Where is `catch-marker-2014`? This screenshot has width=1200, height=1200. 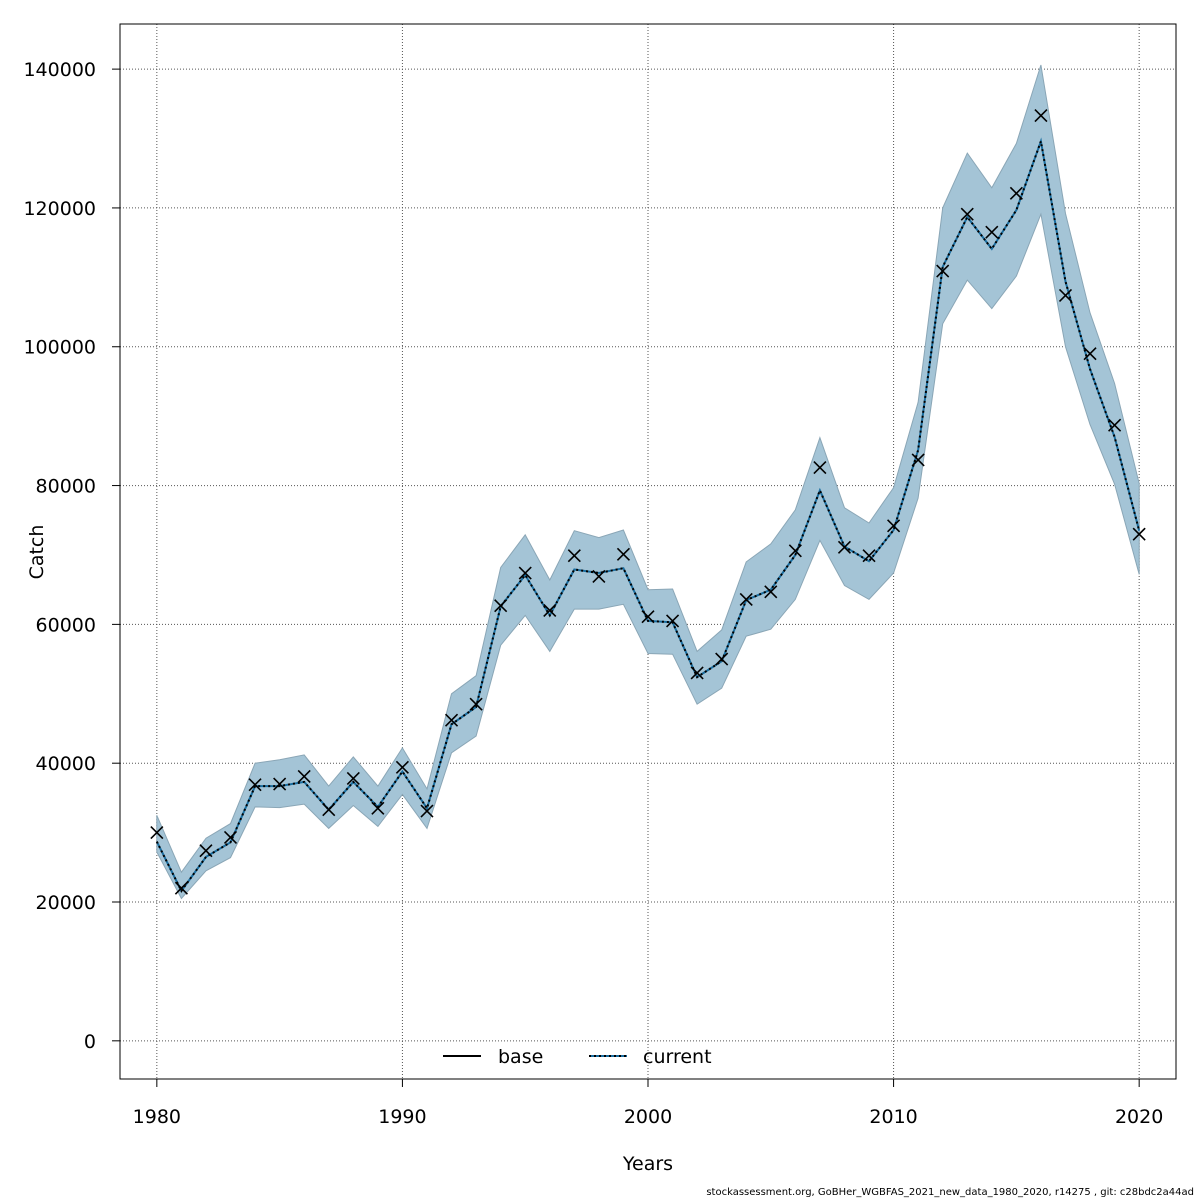
catch-marker-2014 is located at coordinates (992, 232).